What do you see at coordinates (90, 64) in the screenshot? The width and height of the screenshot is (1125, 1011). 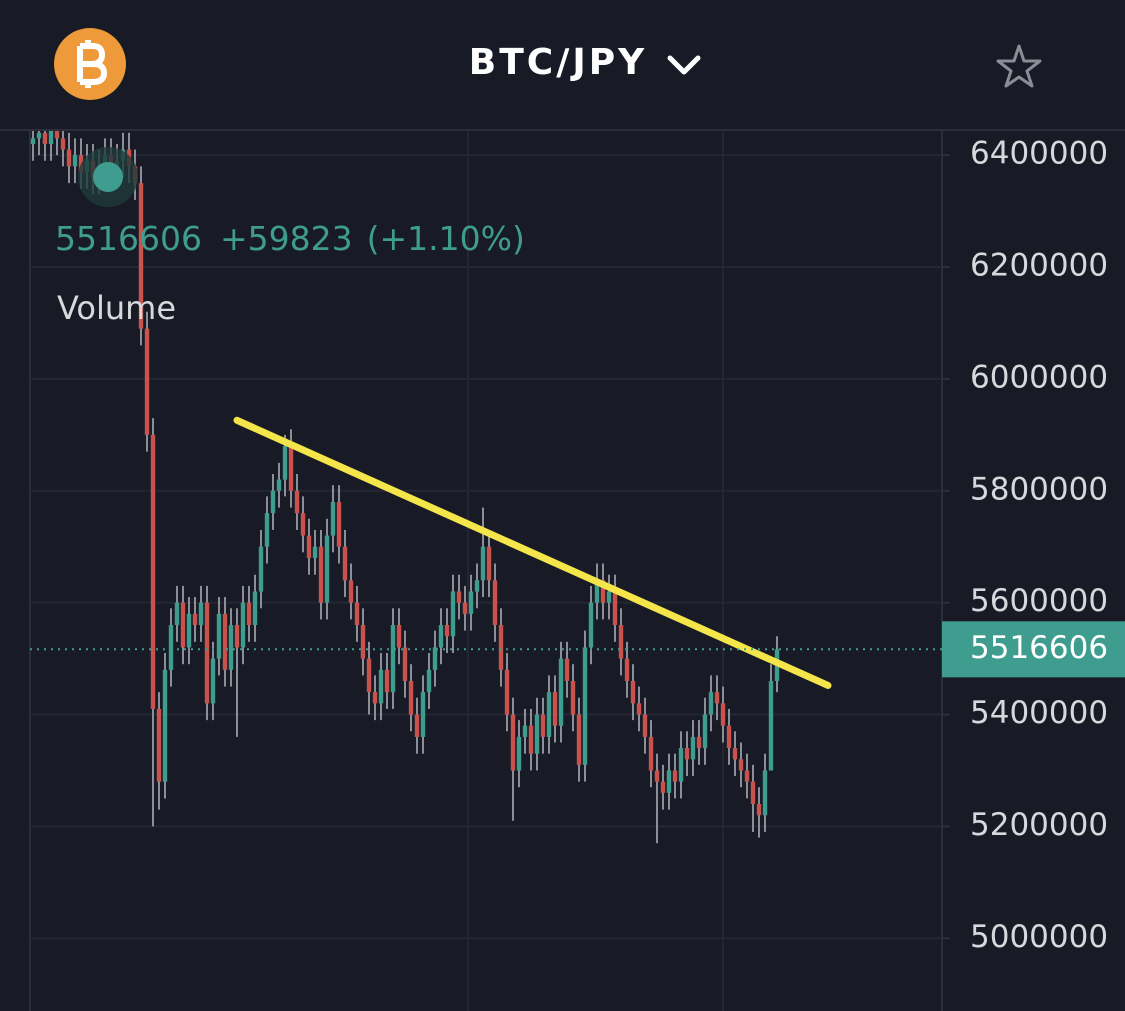 I see `coin-icon` at bounding box center [90, 64].